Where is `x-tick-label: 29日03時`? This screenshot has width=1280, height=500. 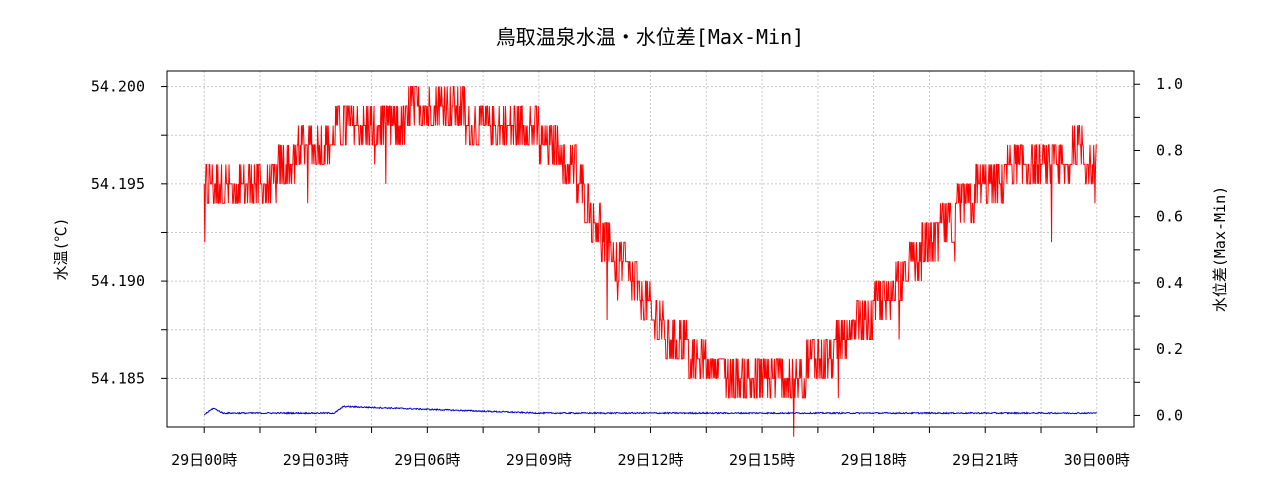 x-tick-label: 29日03時 is located at coordinates (316, 460).